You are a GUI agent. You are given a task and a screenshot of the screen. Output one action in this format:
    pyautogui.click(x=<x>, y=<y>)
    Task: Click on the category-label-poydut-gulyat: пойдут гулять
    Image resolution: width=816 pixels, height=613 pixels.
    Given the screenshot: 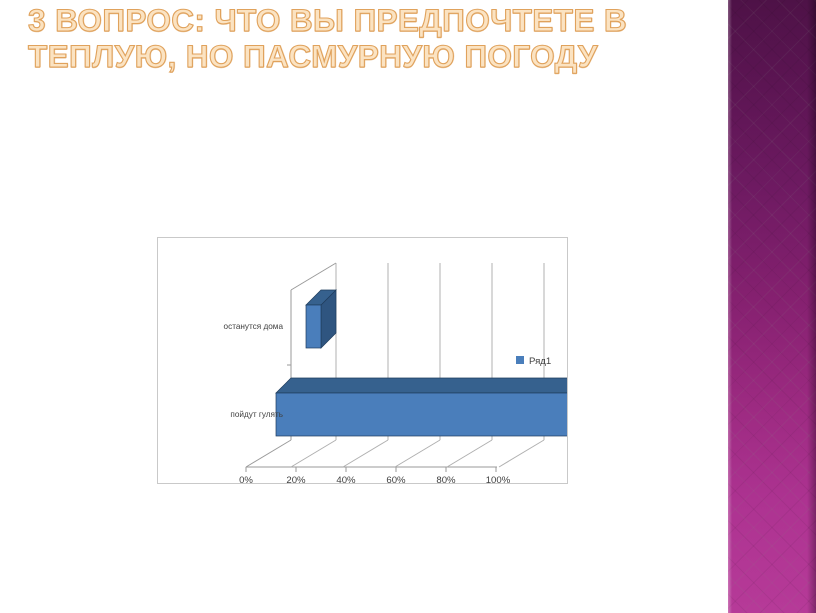 What is the action you would take?
    pyautogui.click(x=256, y=414)
    